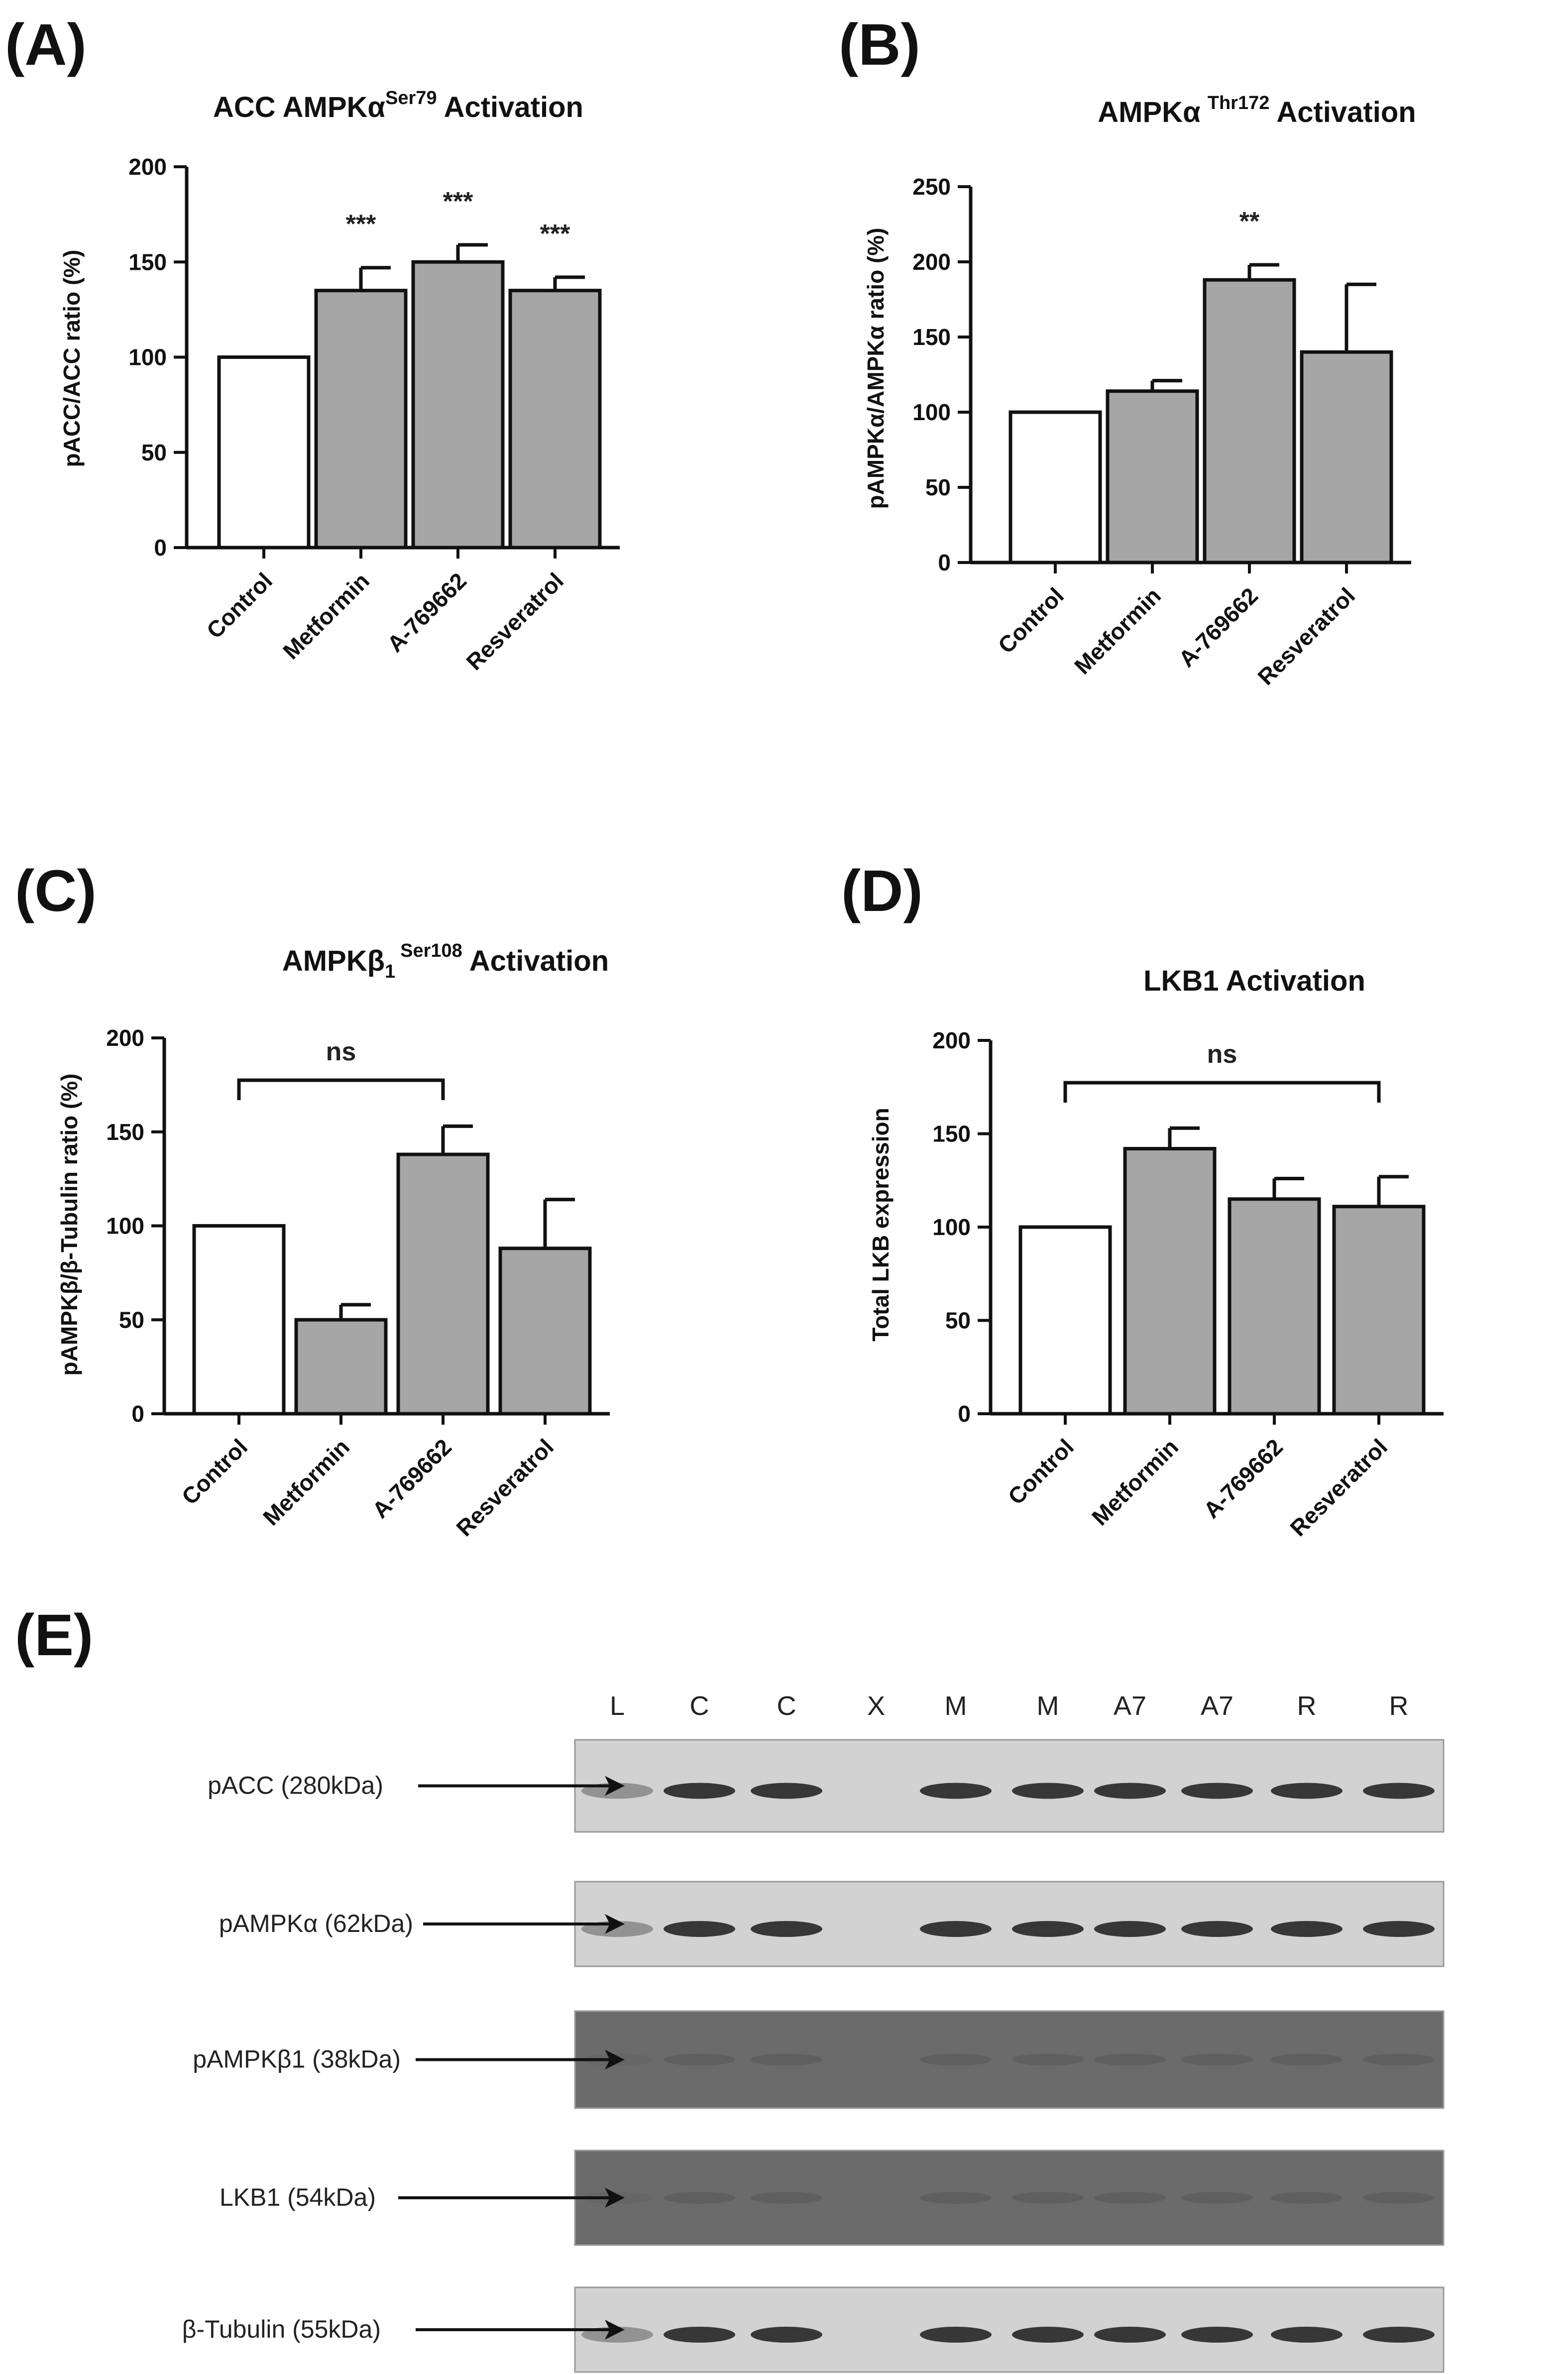  I want to click on lane-label: X, so click(876, 1706).